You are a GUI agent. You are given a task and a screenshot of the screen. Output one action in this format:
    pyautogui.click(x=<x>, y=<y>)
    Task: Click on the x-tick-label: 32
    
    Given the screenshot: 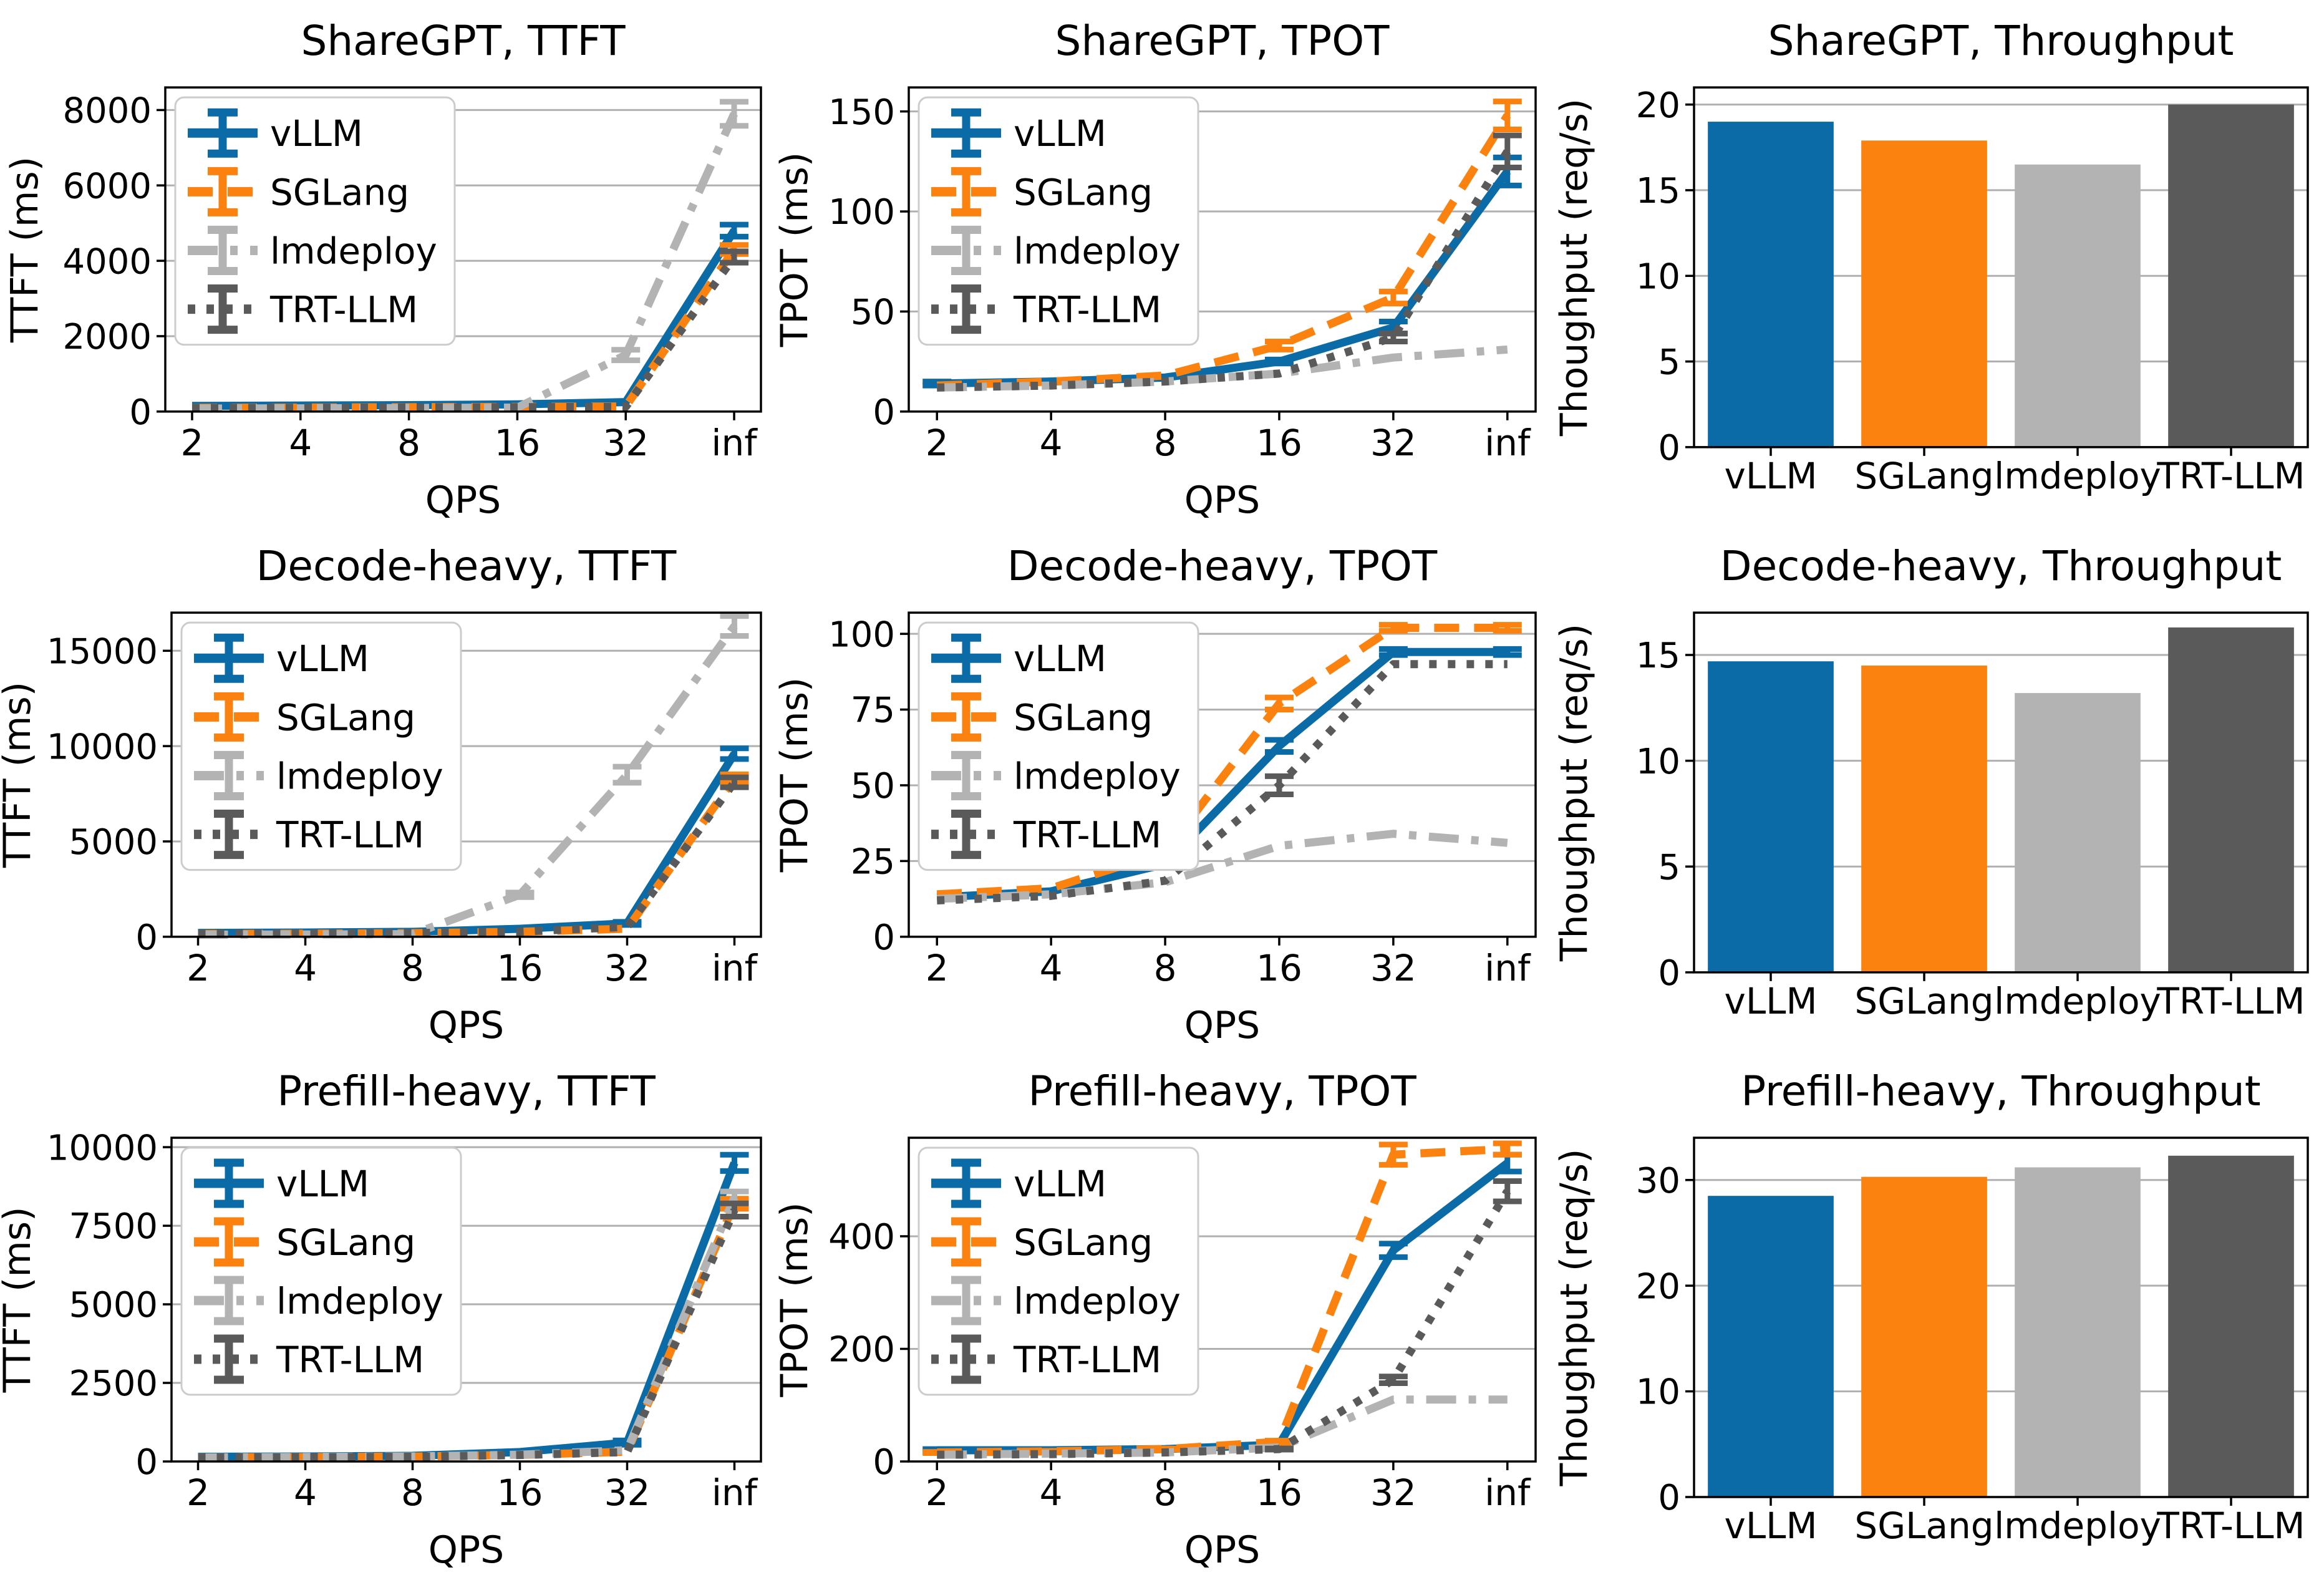 What is the action you would take?
    pyautogui.click(x=1393, y=443)
    